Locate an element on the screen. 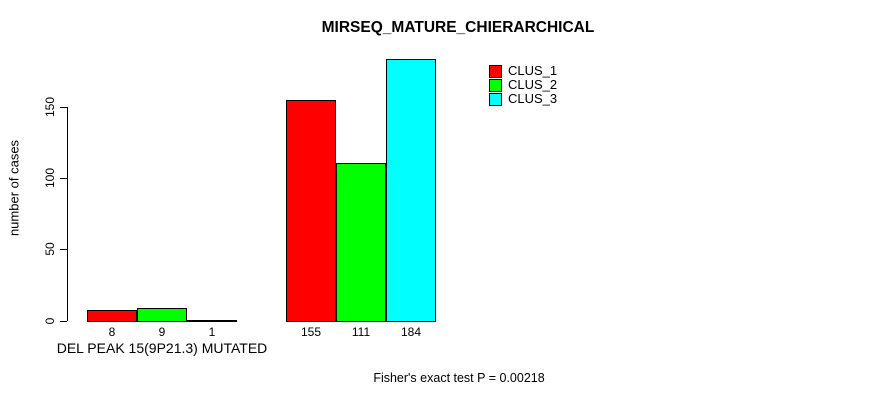  bar-value-label: 111 is located at coordinates (361, 332).